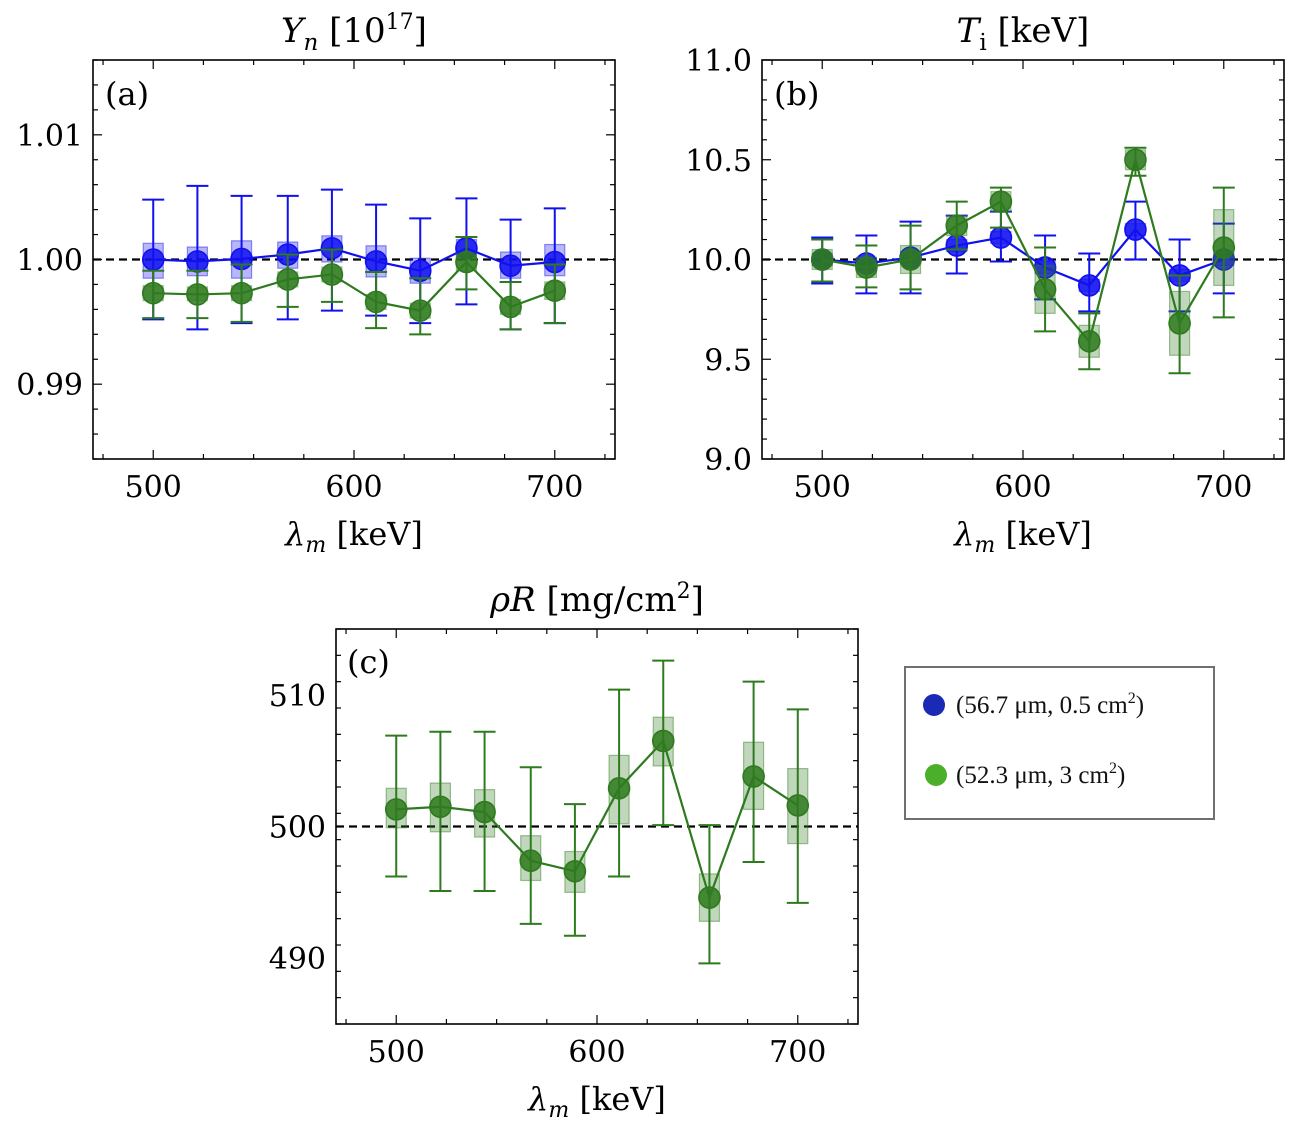 The width and height of the screenshot is (1304, 1134). Describe the element at coordinates (718, 161) in the screenshot. I see `y-tick-label: 10.5` at that location.